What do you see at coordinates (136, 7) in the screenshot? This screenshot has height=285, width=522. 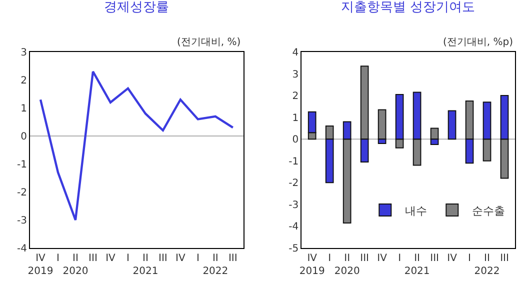 I see `chart-title: 경제성장률` at bounding box center [136, 7].